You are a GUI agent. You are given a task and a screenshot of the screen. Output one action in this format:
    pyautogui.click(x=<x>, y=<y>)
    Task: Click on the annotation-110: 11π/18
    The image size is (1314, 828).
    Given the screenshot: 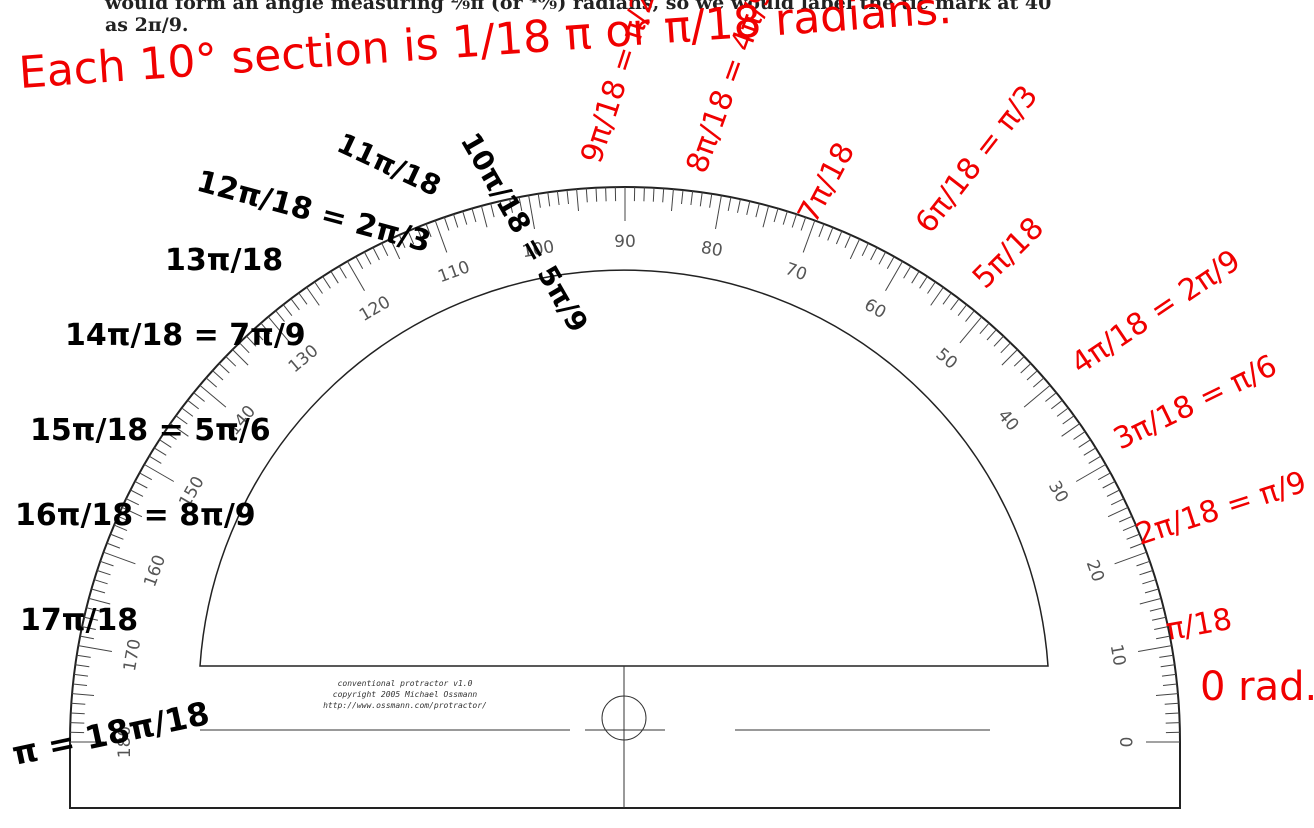 What is the action you would take?
    pyautogui.click(x=389, y=164)
    